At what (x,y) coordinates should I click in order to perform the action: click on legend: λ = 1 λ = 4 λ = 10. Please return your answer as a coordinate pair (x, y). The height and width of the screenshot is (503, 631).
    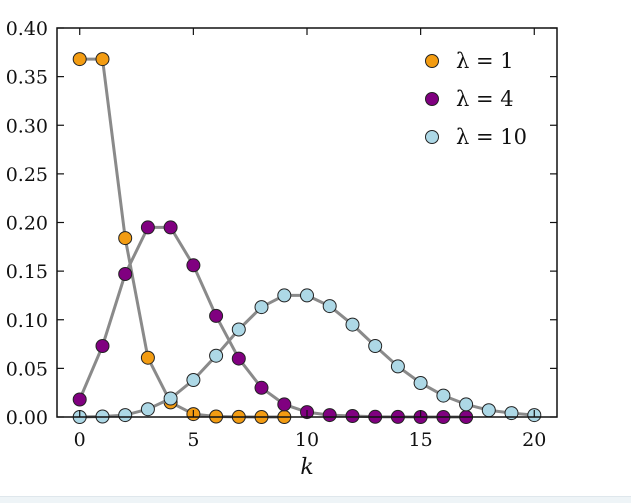
    Looking at the image, I should click on (476, 99).